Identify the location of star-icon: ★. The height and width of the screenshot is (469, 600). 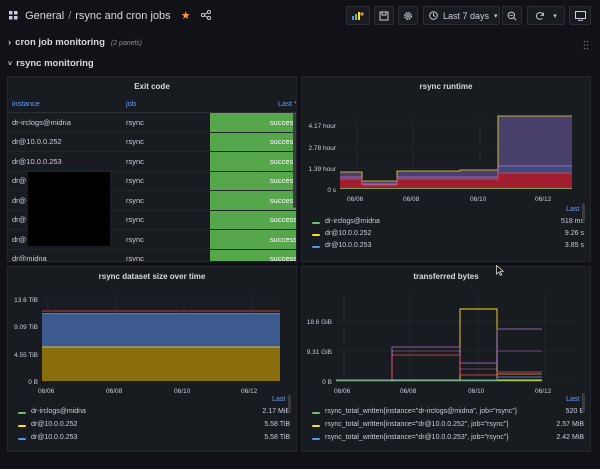
(185, 16).